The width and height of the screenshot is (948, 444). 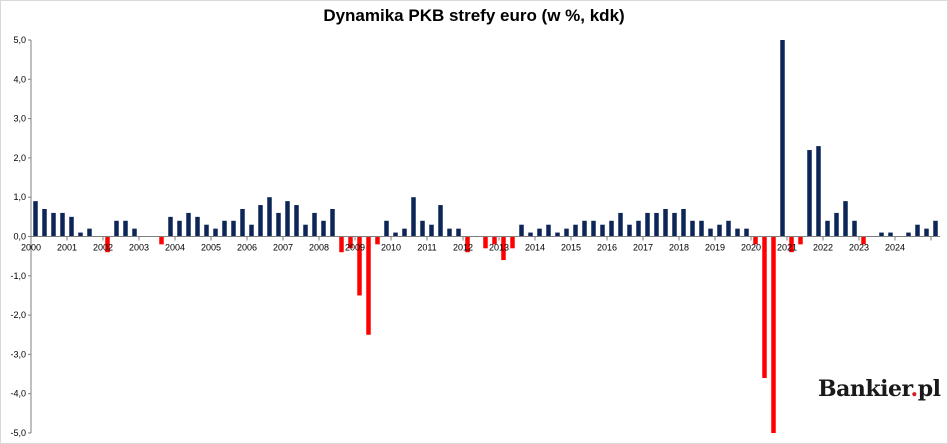 I want to click on bankier-logo: Bankier.pl, so click(x=879, y=389).